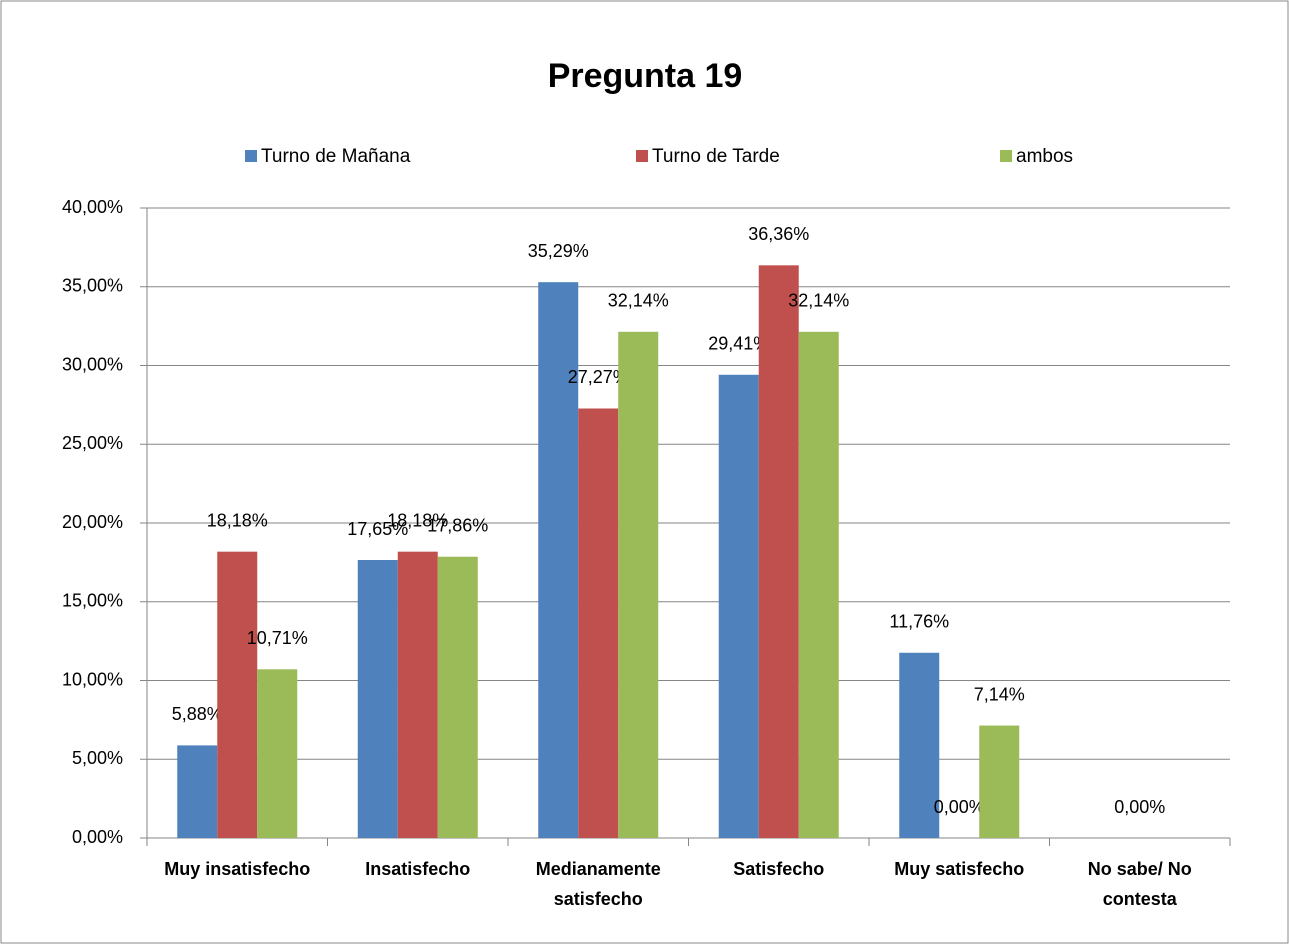 The width and height of the screenshot is (1289, 944). I want to click on x-tick-label: No sabe/ No contesta, so click(1139, 884).